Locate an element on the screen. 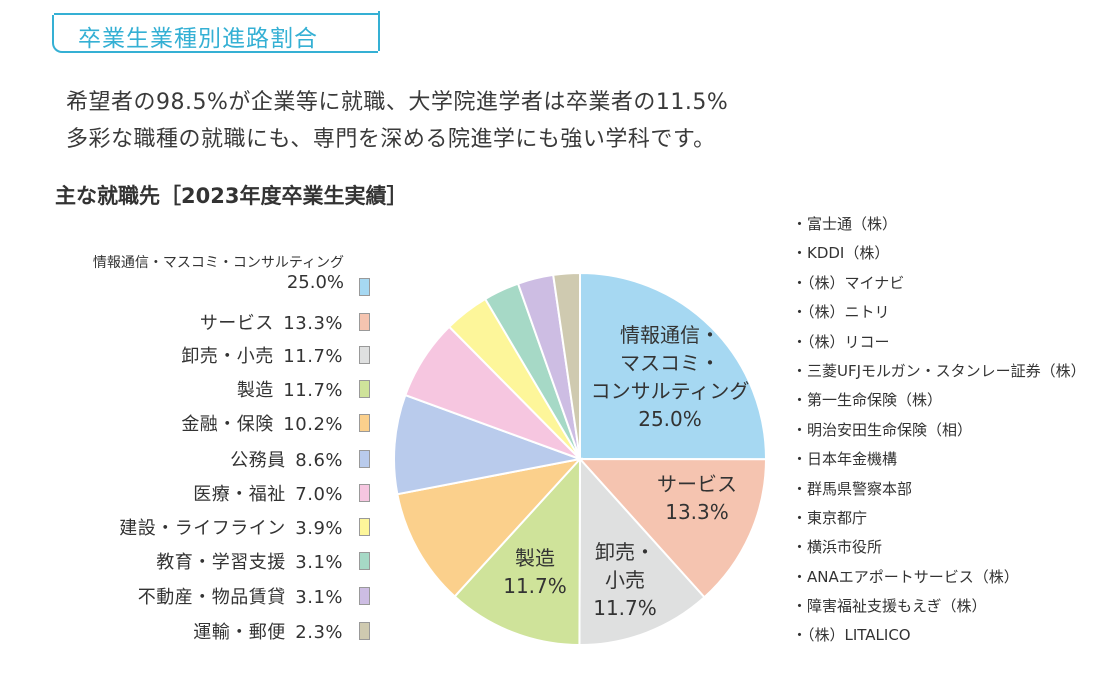 This screenshot has width=1105, height=697. pie-slice-label: 製造 11.7% is located at coordinates (535, 572).